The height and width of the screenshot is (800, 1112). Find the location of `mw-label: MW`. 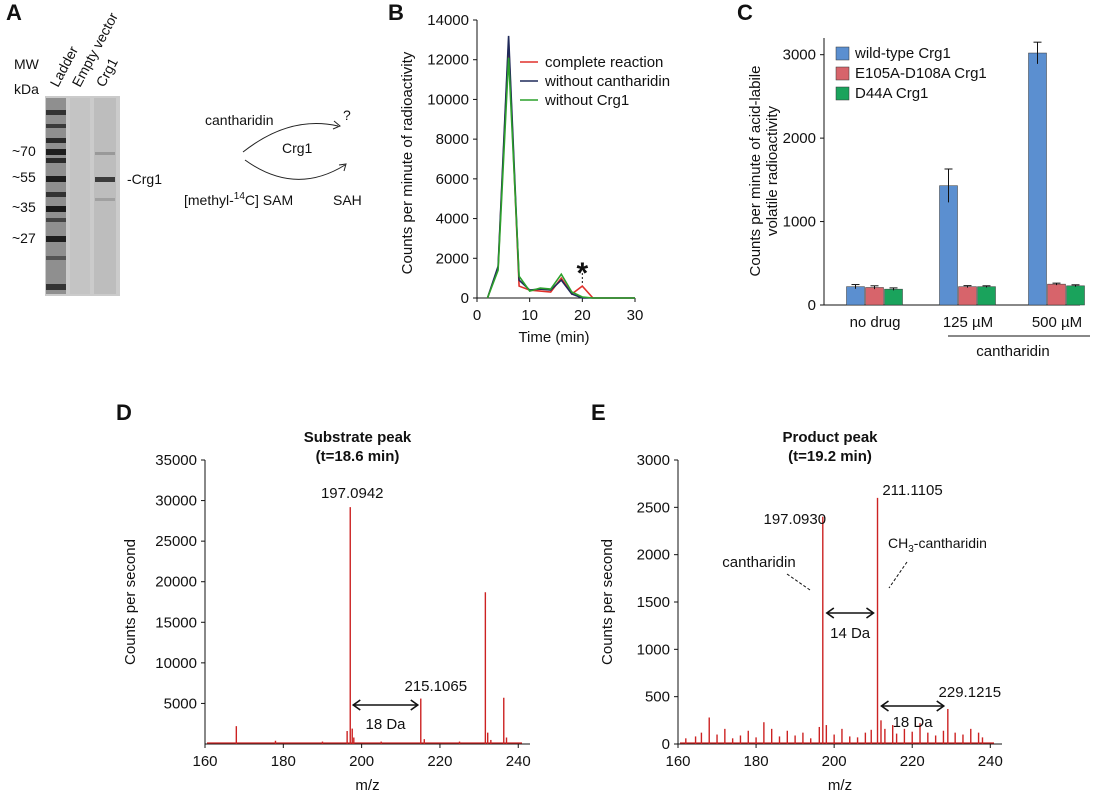

mw-label: MW is located at coordinates (27, 64).